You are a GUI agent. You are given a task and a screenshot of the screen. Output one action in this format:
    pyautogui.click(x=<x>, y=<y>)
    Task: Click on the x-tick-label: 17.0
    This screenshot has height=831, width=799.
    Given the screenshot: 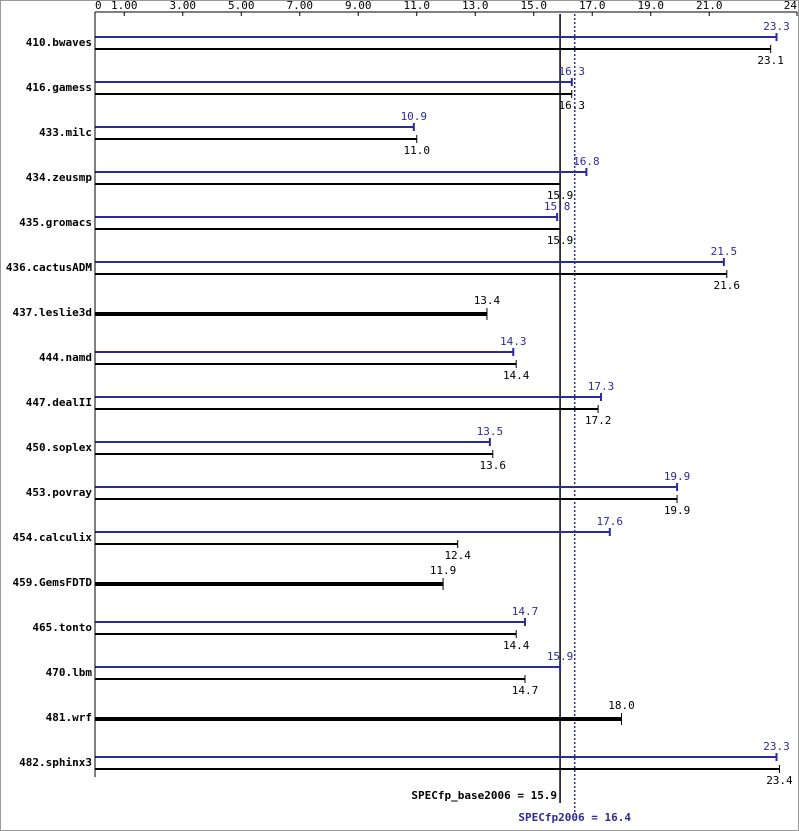 What is the action you would take?
    pyautogui.click(x=592, y=6)
    